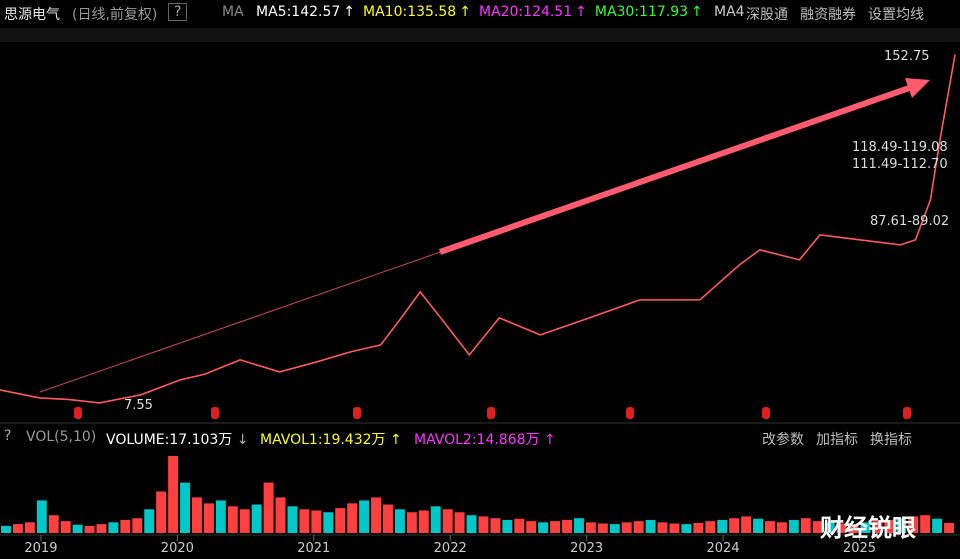  What do you see at coordinates (900, 164) in the screenshot?
I see `price-annotation: 111.49-112.70` at bounding box center [900, 164].